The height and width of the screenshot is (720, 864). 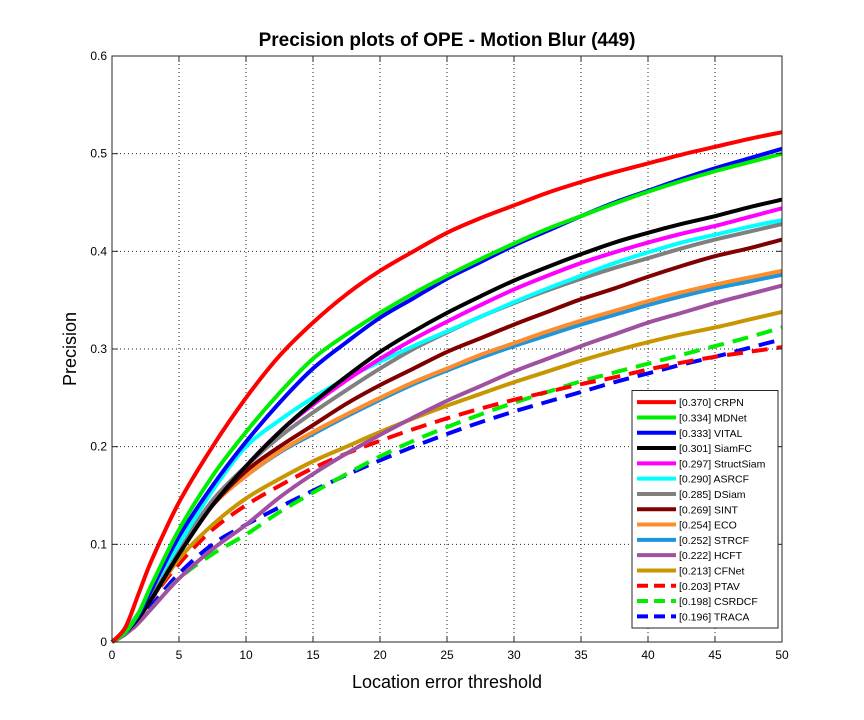 I want to click on y-tick-label: 0.3, so click(x=98, y=349).